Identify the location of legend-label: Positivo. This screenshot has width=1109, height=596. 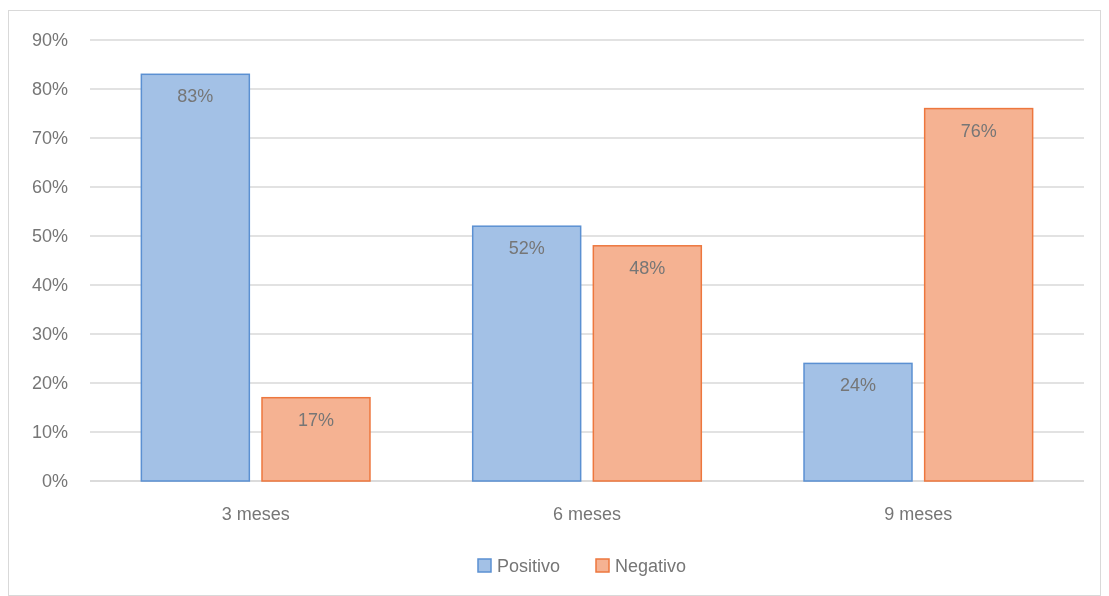
(529, 566).